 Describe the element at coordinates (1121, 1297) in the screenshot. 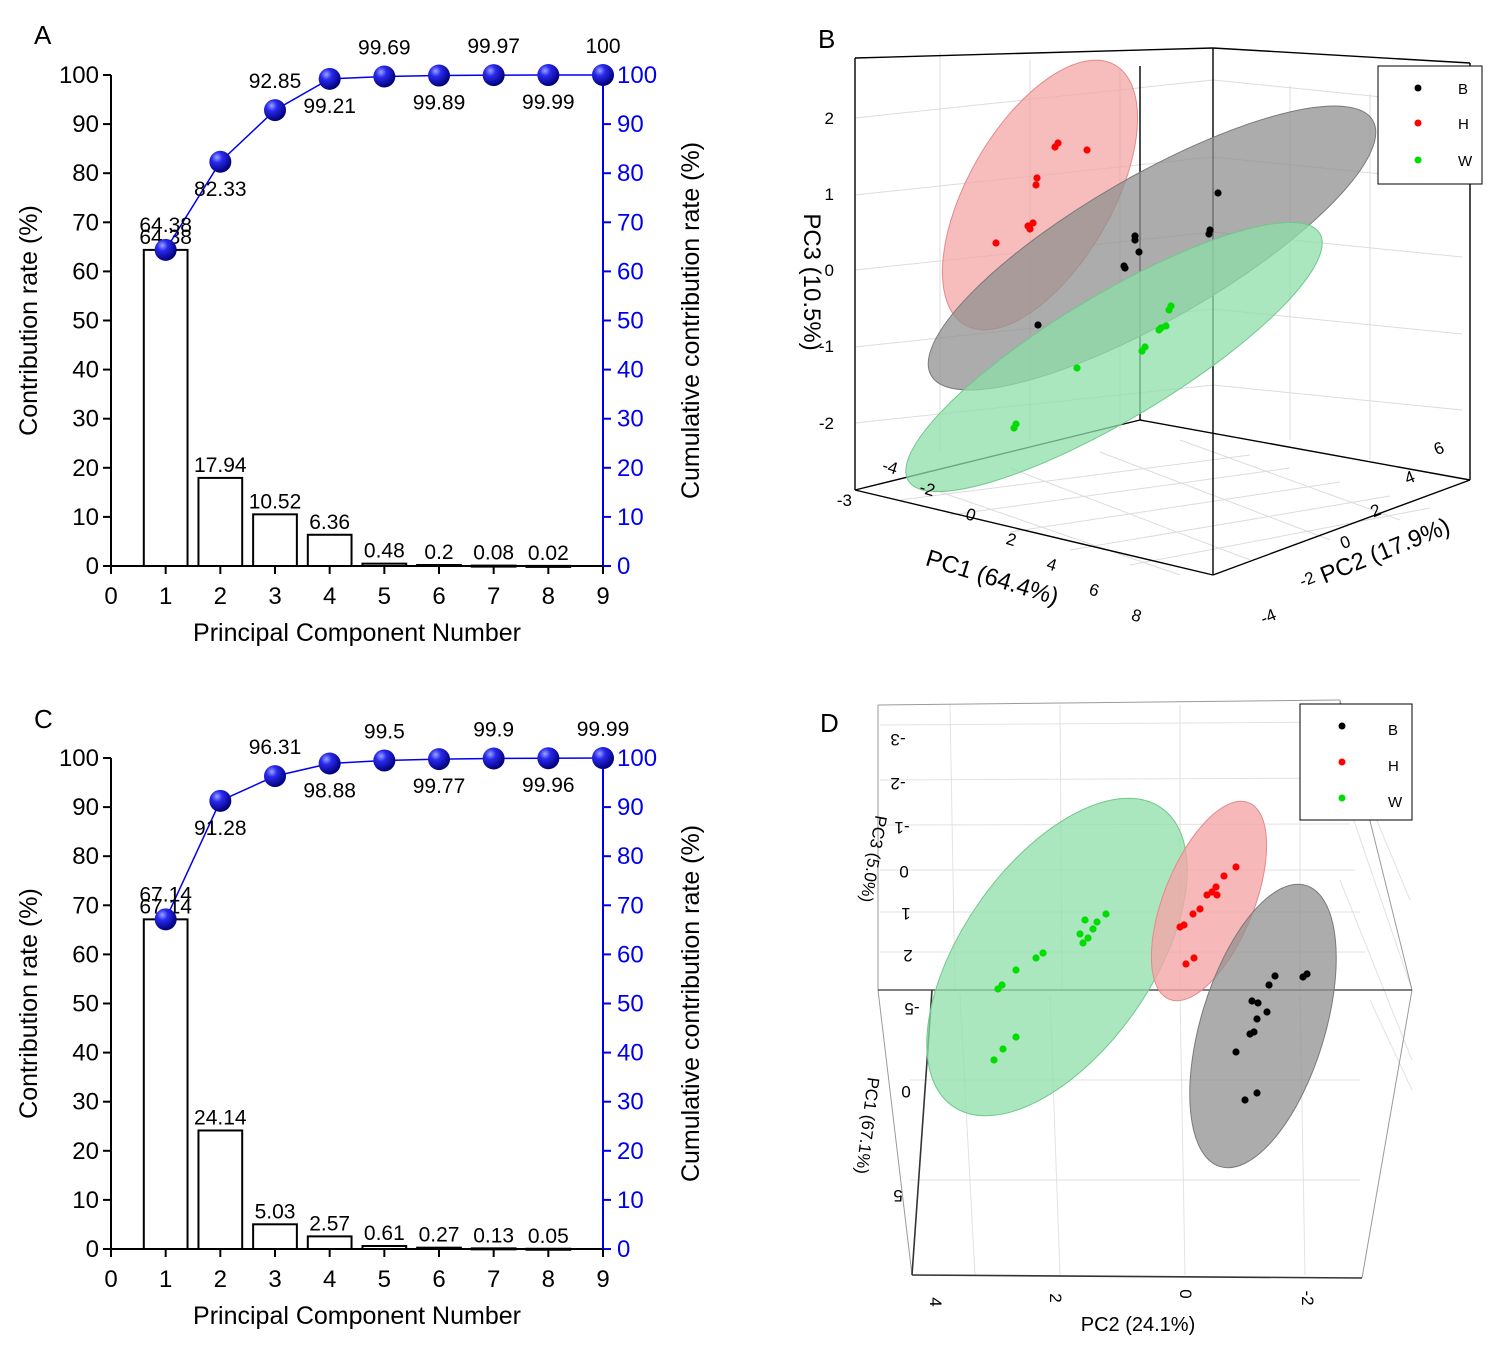

I see `x-ticks-d: 4 2 0 -2` at that location.